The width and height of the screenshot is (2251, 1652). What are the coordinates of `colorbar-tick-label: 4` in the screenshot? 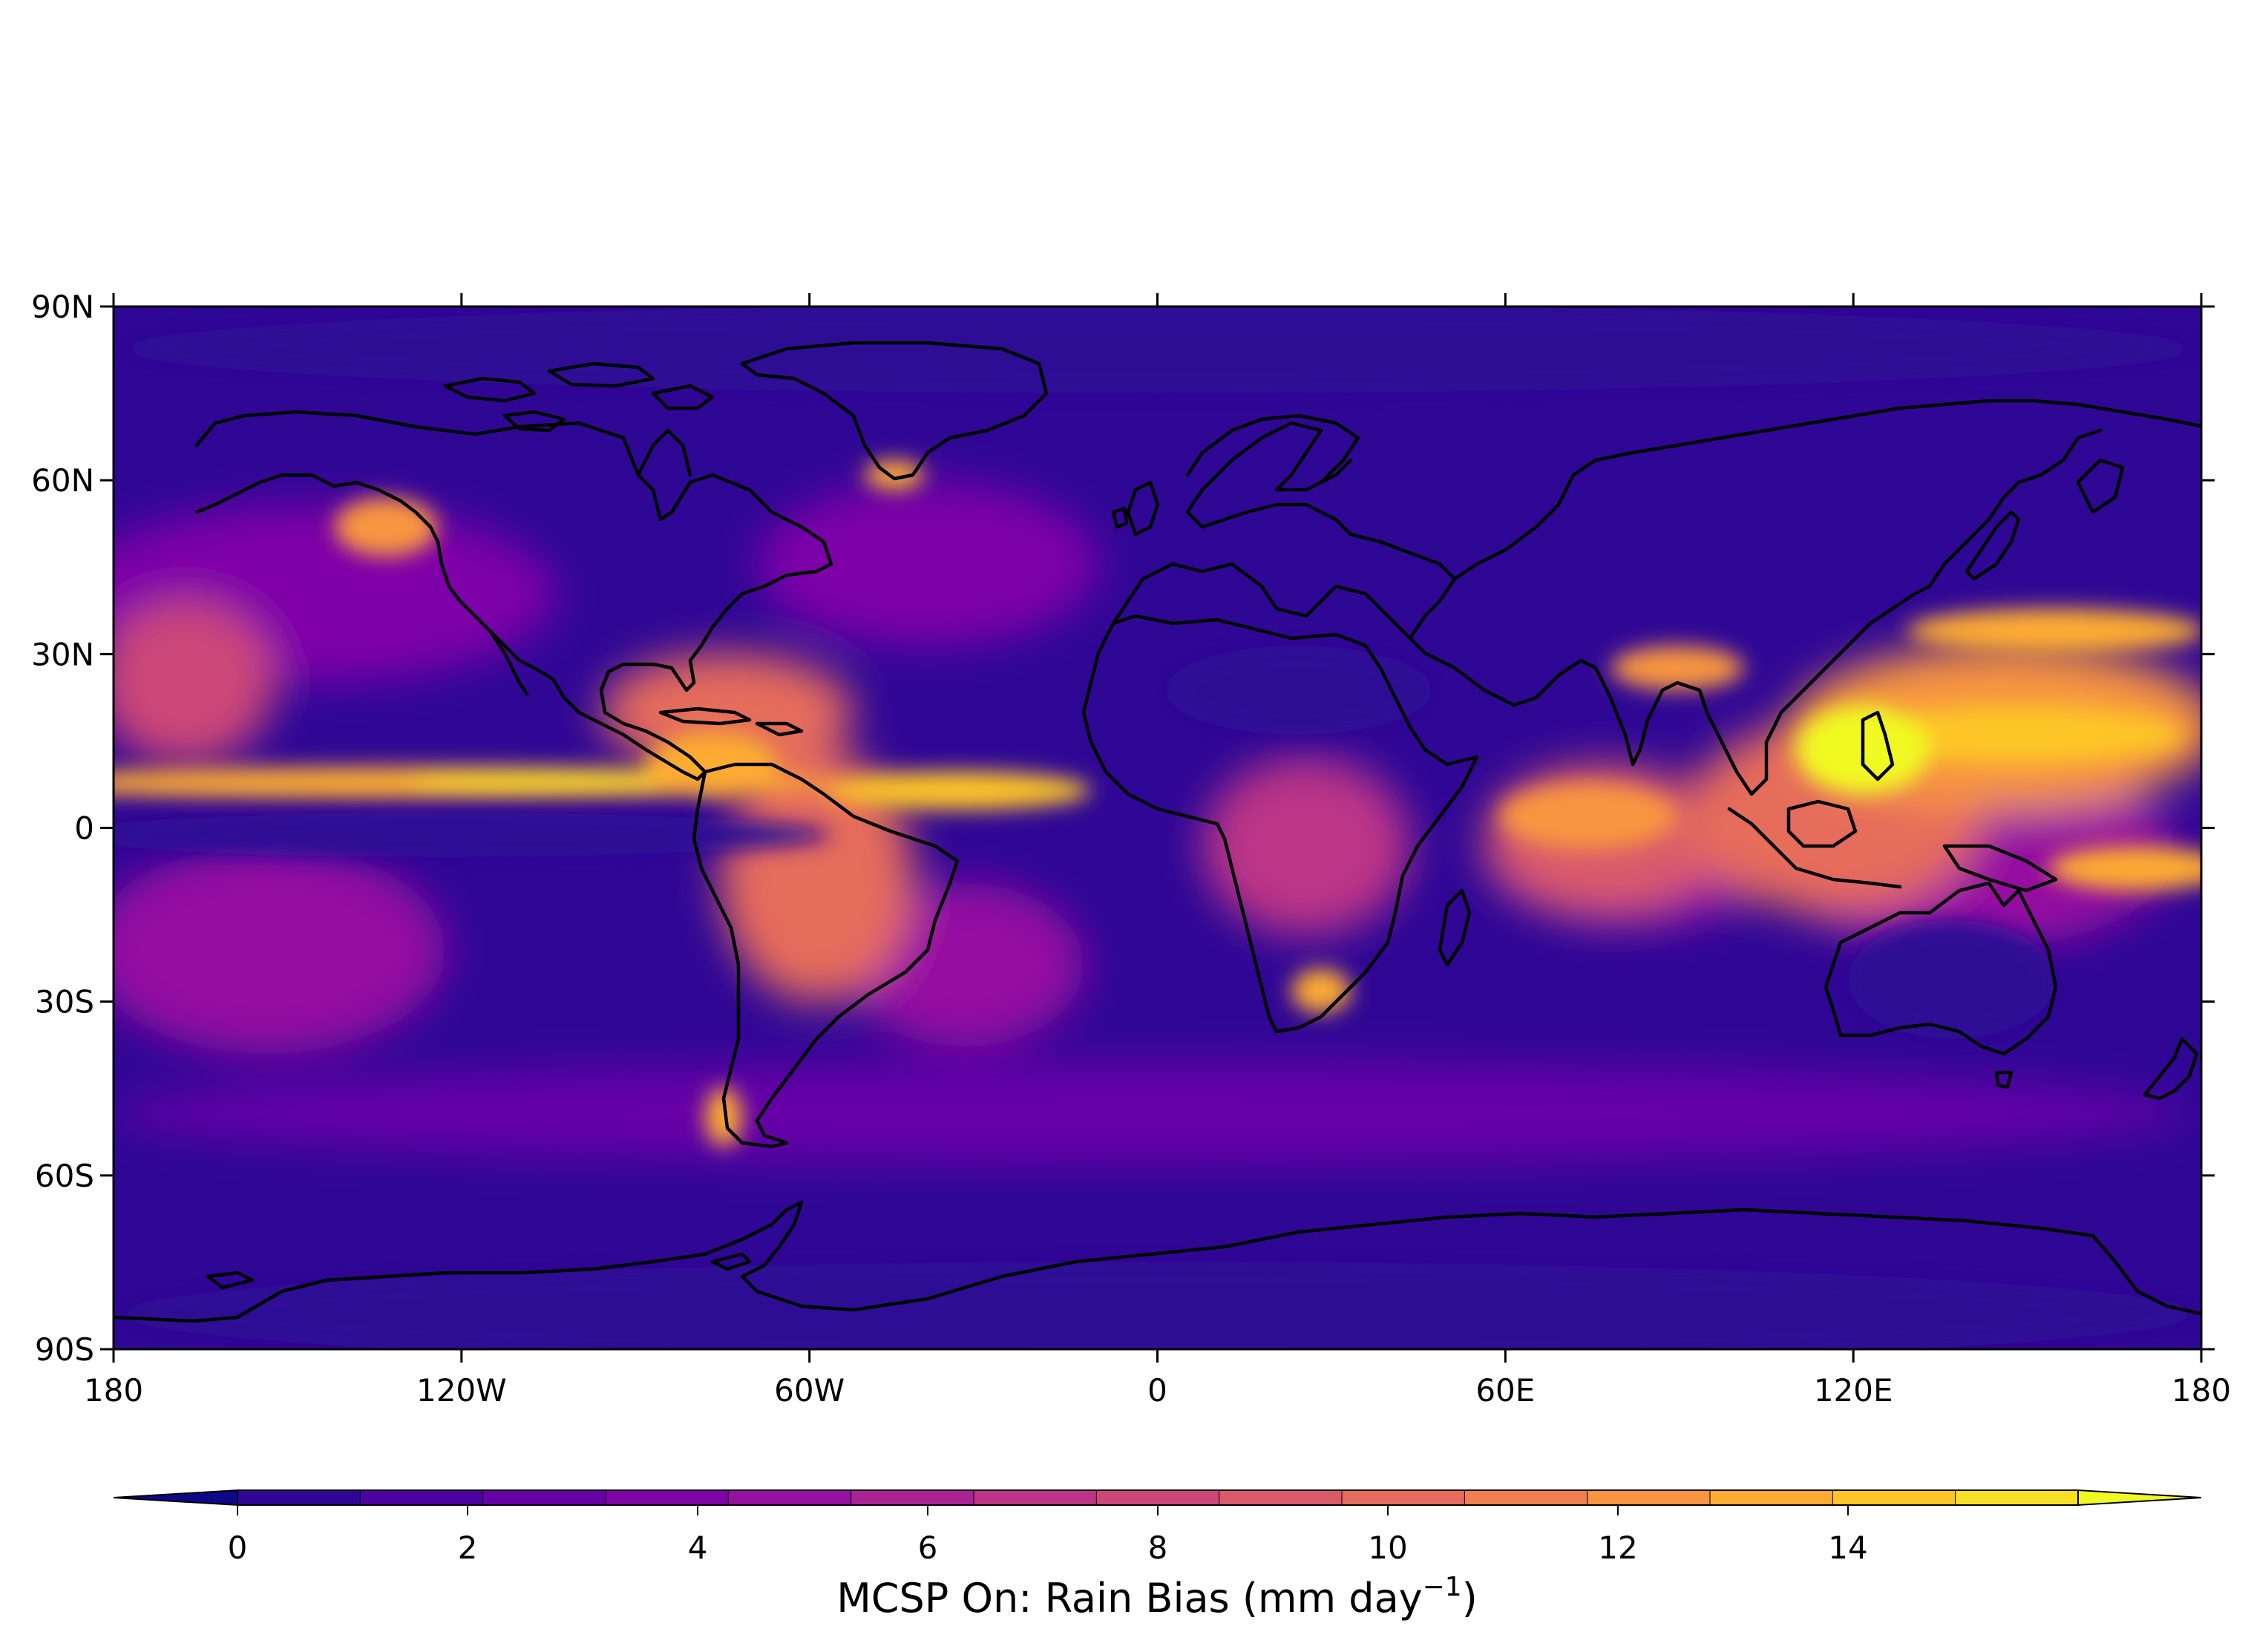 It's located at (698, 1548).